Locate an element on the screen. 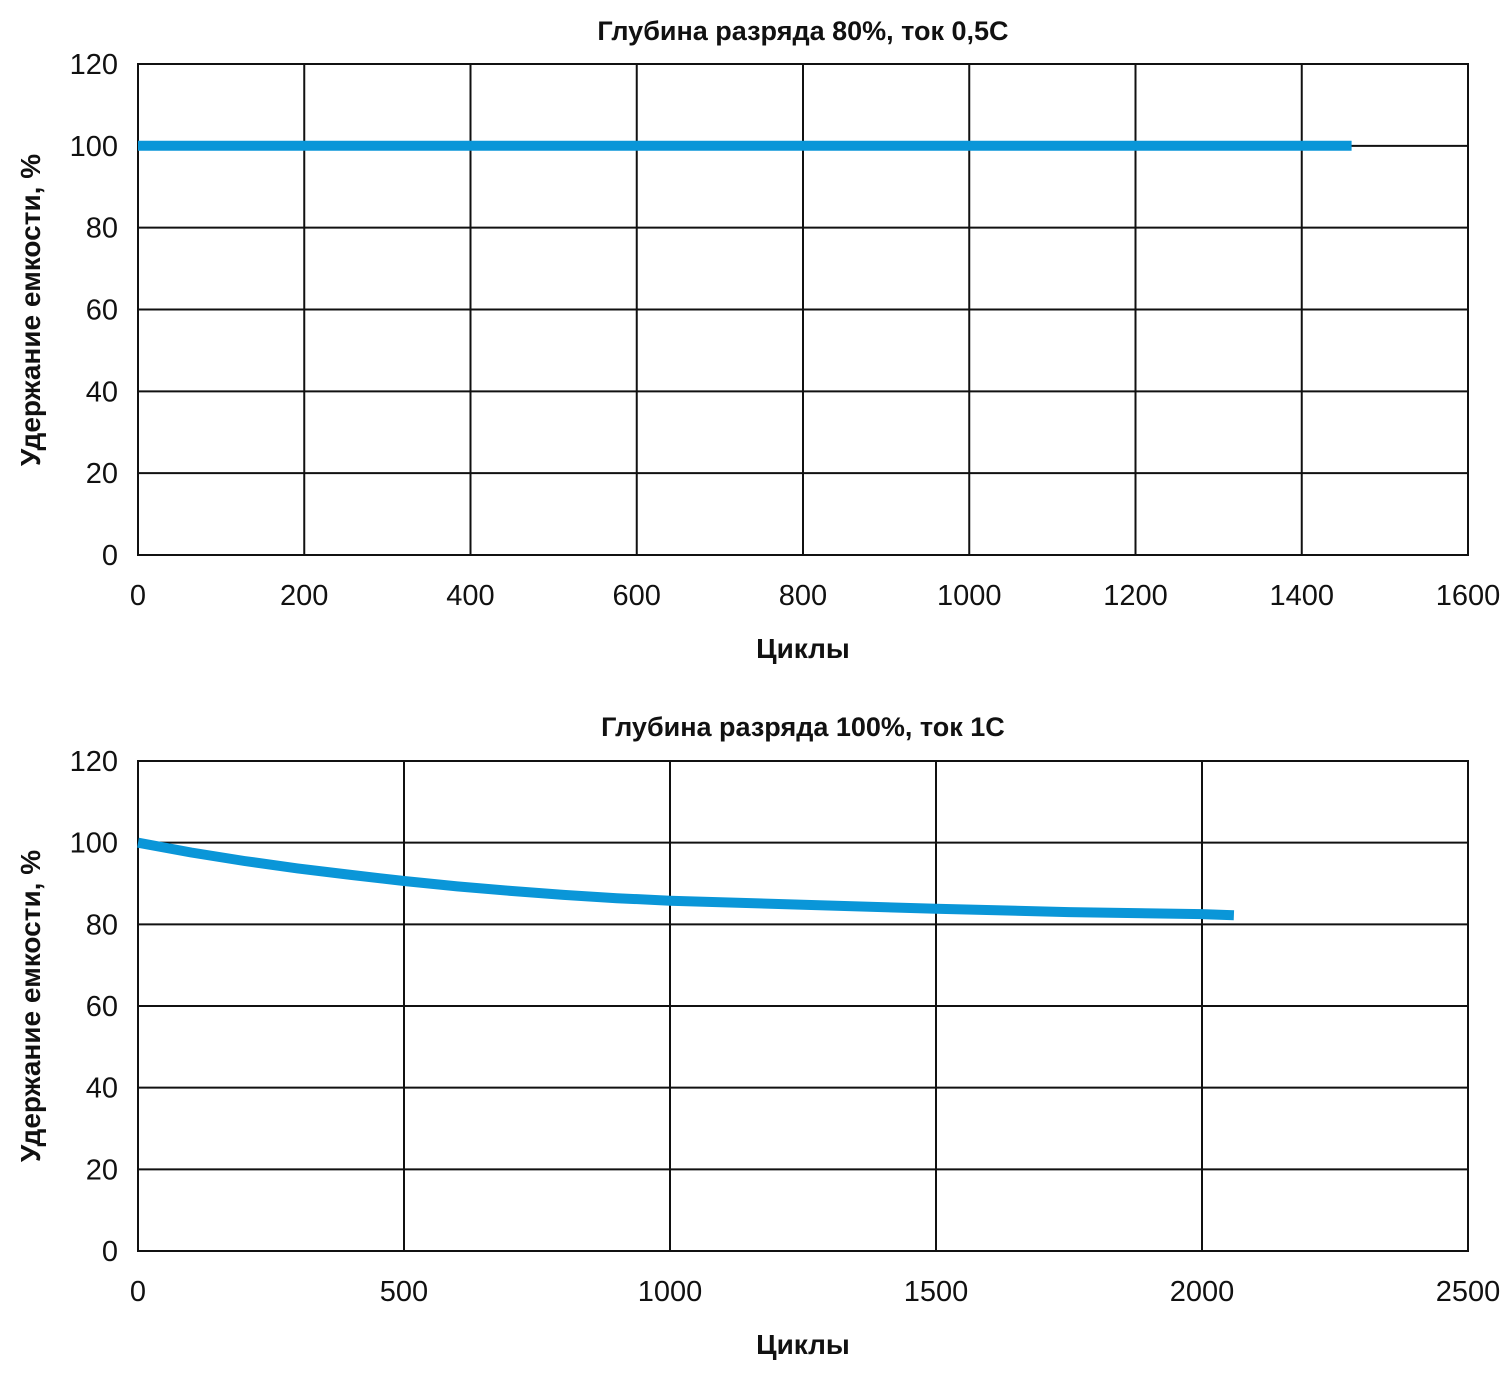 This screenshot has height=1373, width=1511. x-tick-label: 1200 is located at coordinates (1135, 596).